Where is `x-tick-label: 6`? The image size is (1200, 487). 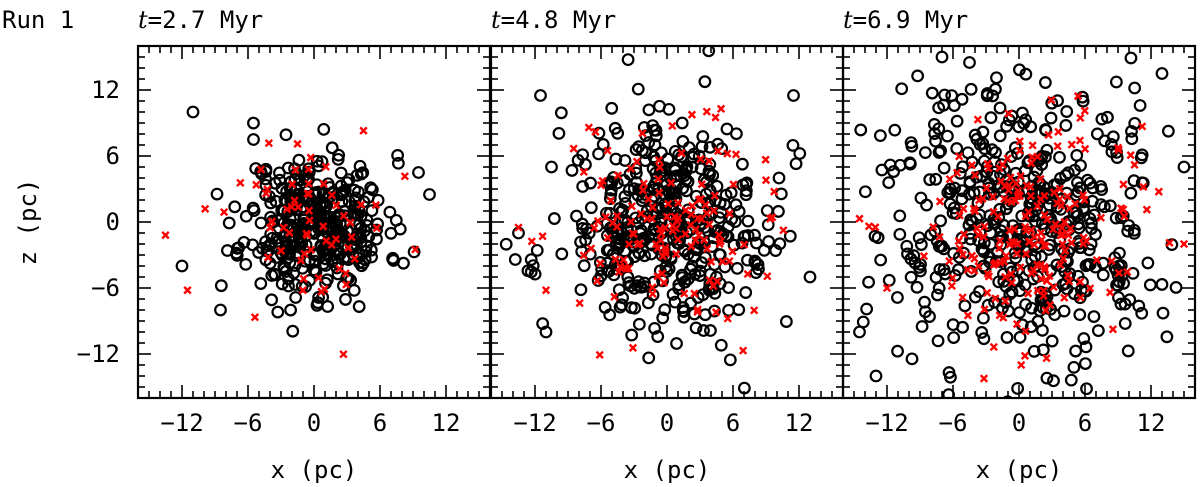
x-tick-label: 6 is located at coordinates (380, 423).